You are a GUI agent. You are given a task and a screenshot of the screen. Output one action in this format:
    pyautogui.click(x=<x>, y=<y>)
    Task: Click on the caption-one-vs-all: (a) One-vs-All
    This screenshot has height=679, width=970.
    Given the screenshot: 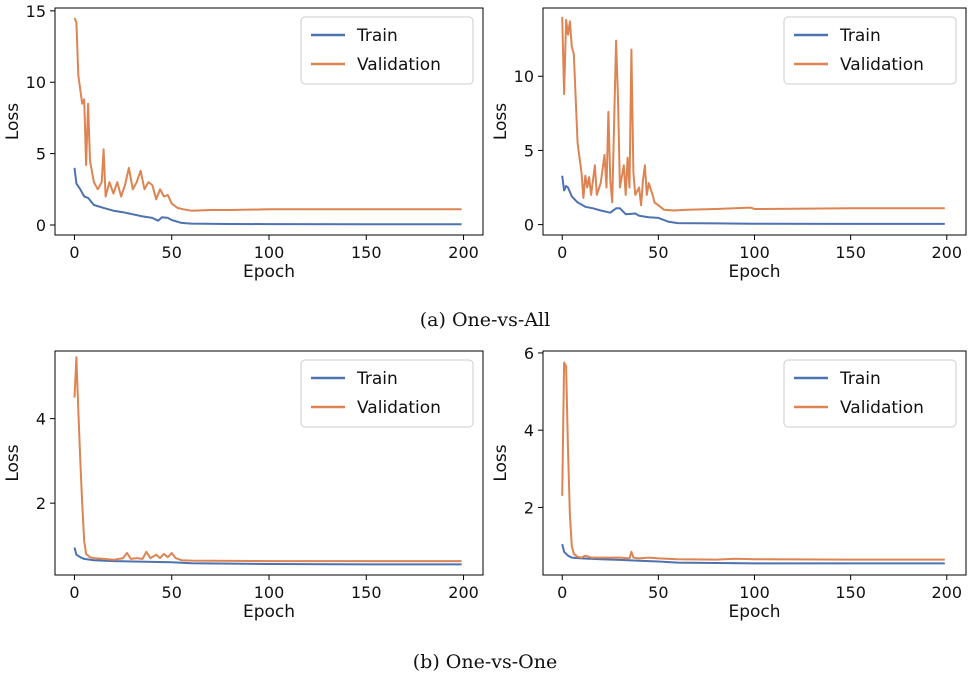 What is the action you would take?
    pyautogui.click(x=485, y=320)
    